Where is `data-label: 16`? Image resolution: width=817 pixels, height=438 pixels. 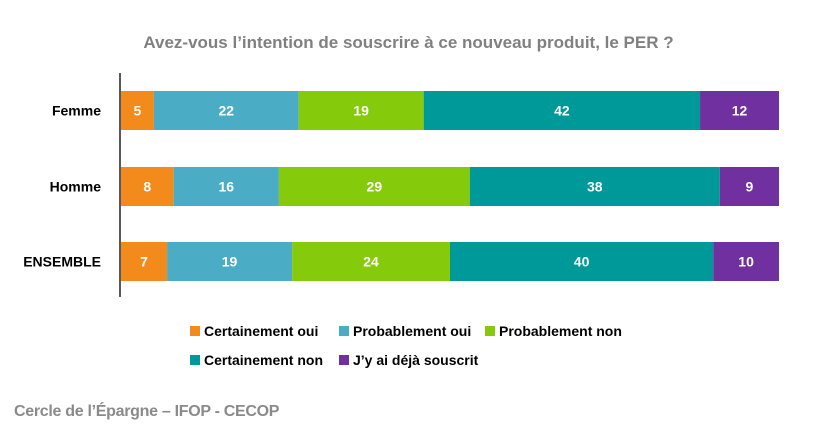
data-label: 16 is located at coordinates (226, 187).